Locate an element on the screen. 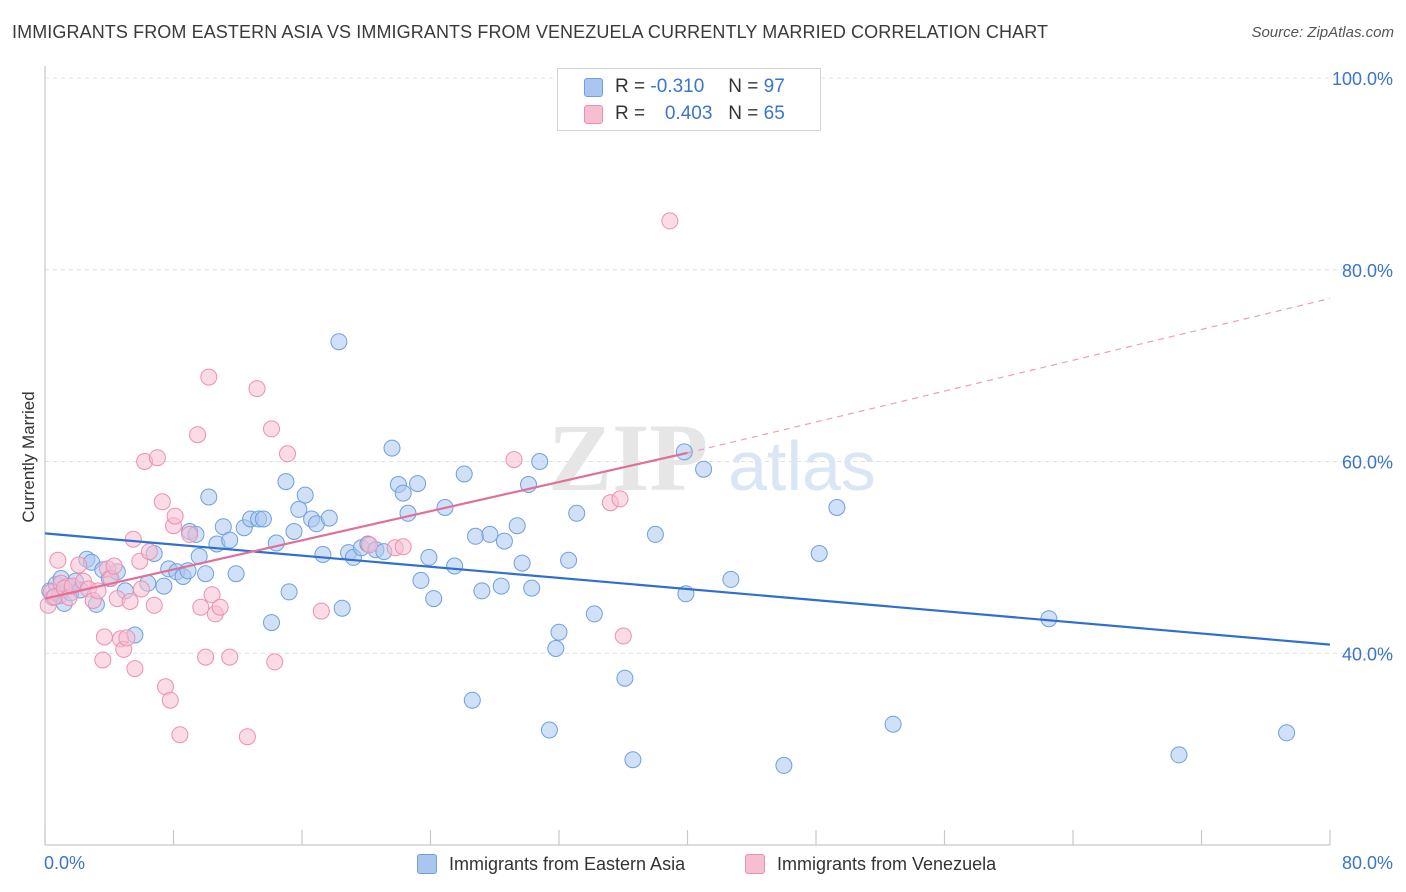 This screenshot has height=892, width=1406. y-tick-label: 40.0% is located at coordinates (1367, 654).